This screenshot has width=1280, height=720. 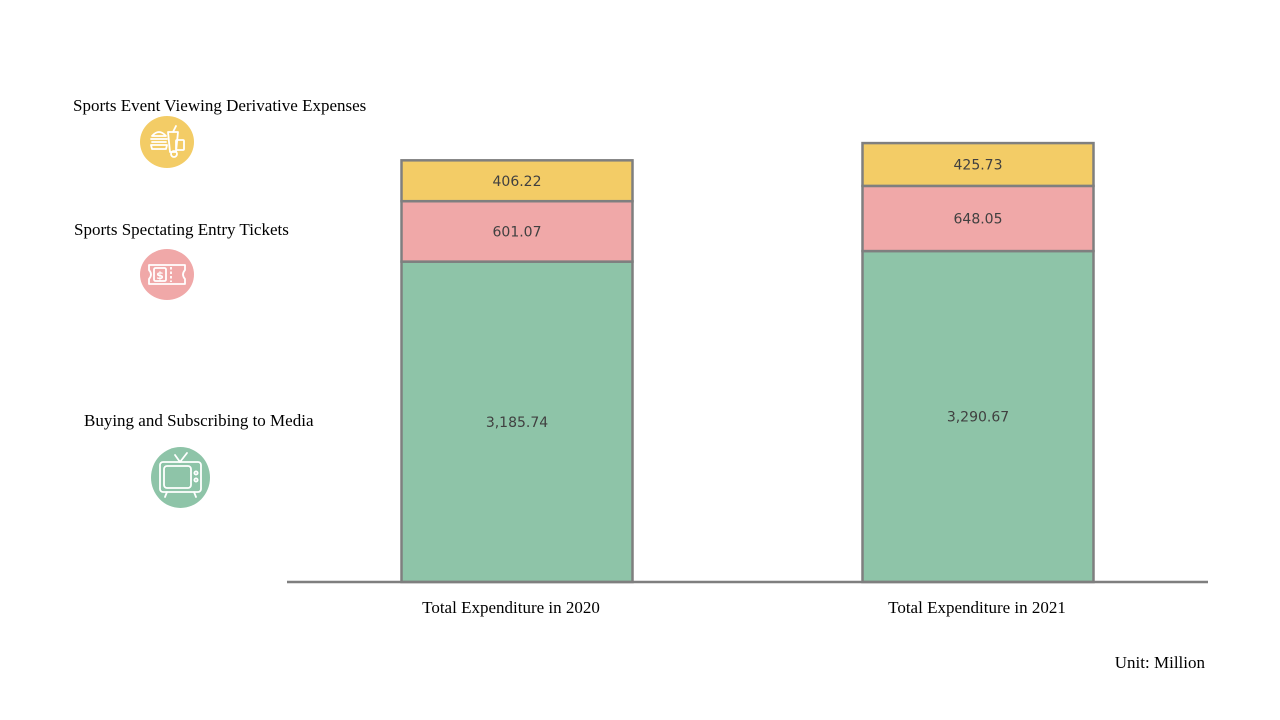 I want to click on data-label-tickets-2020: 601.07, so click(x=517, y=232).